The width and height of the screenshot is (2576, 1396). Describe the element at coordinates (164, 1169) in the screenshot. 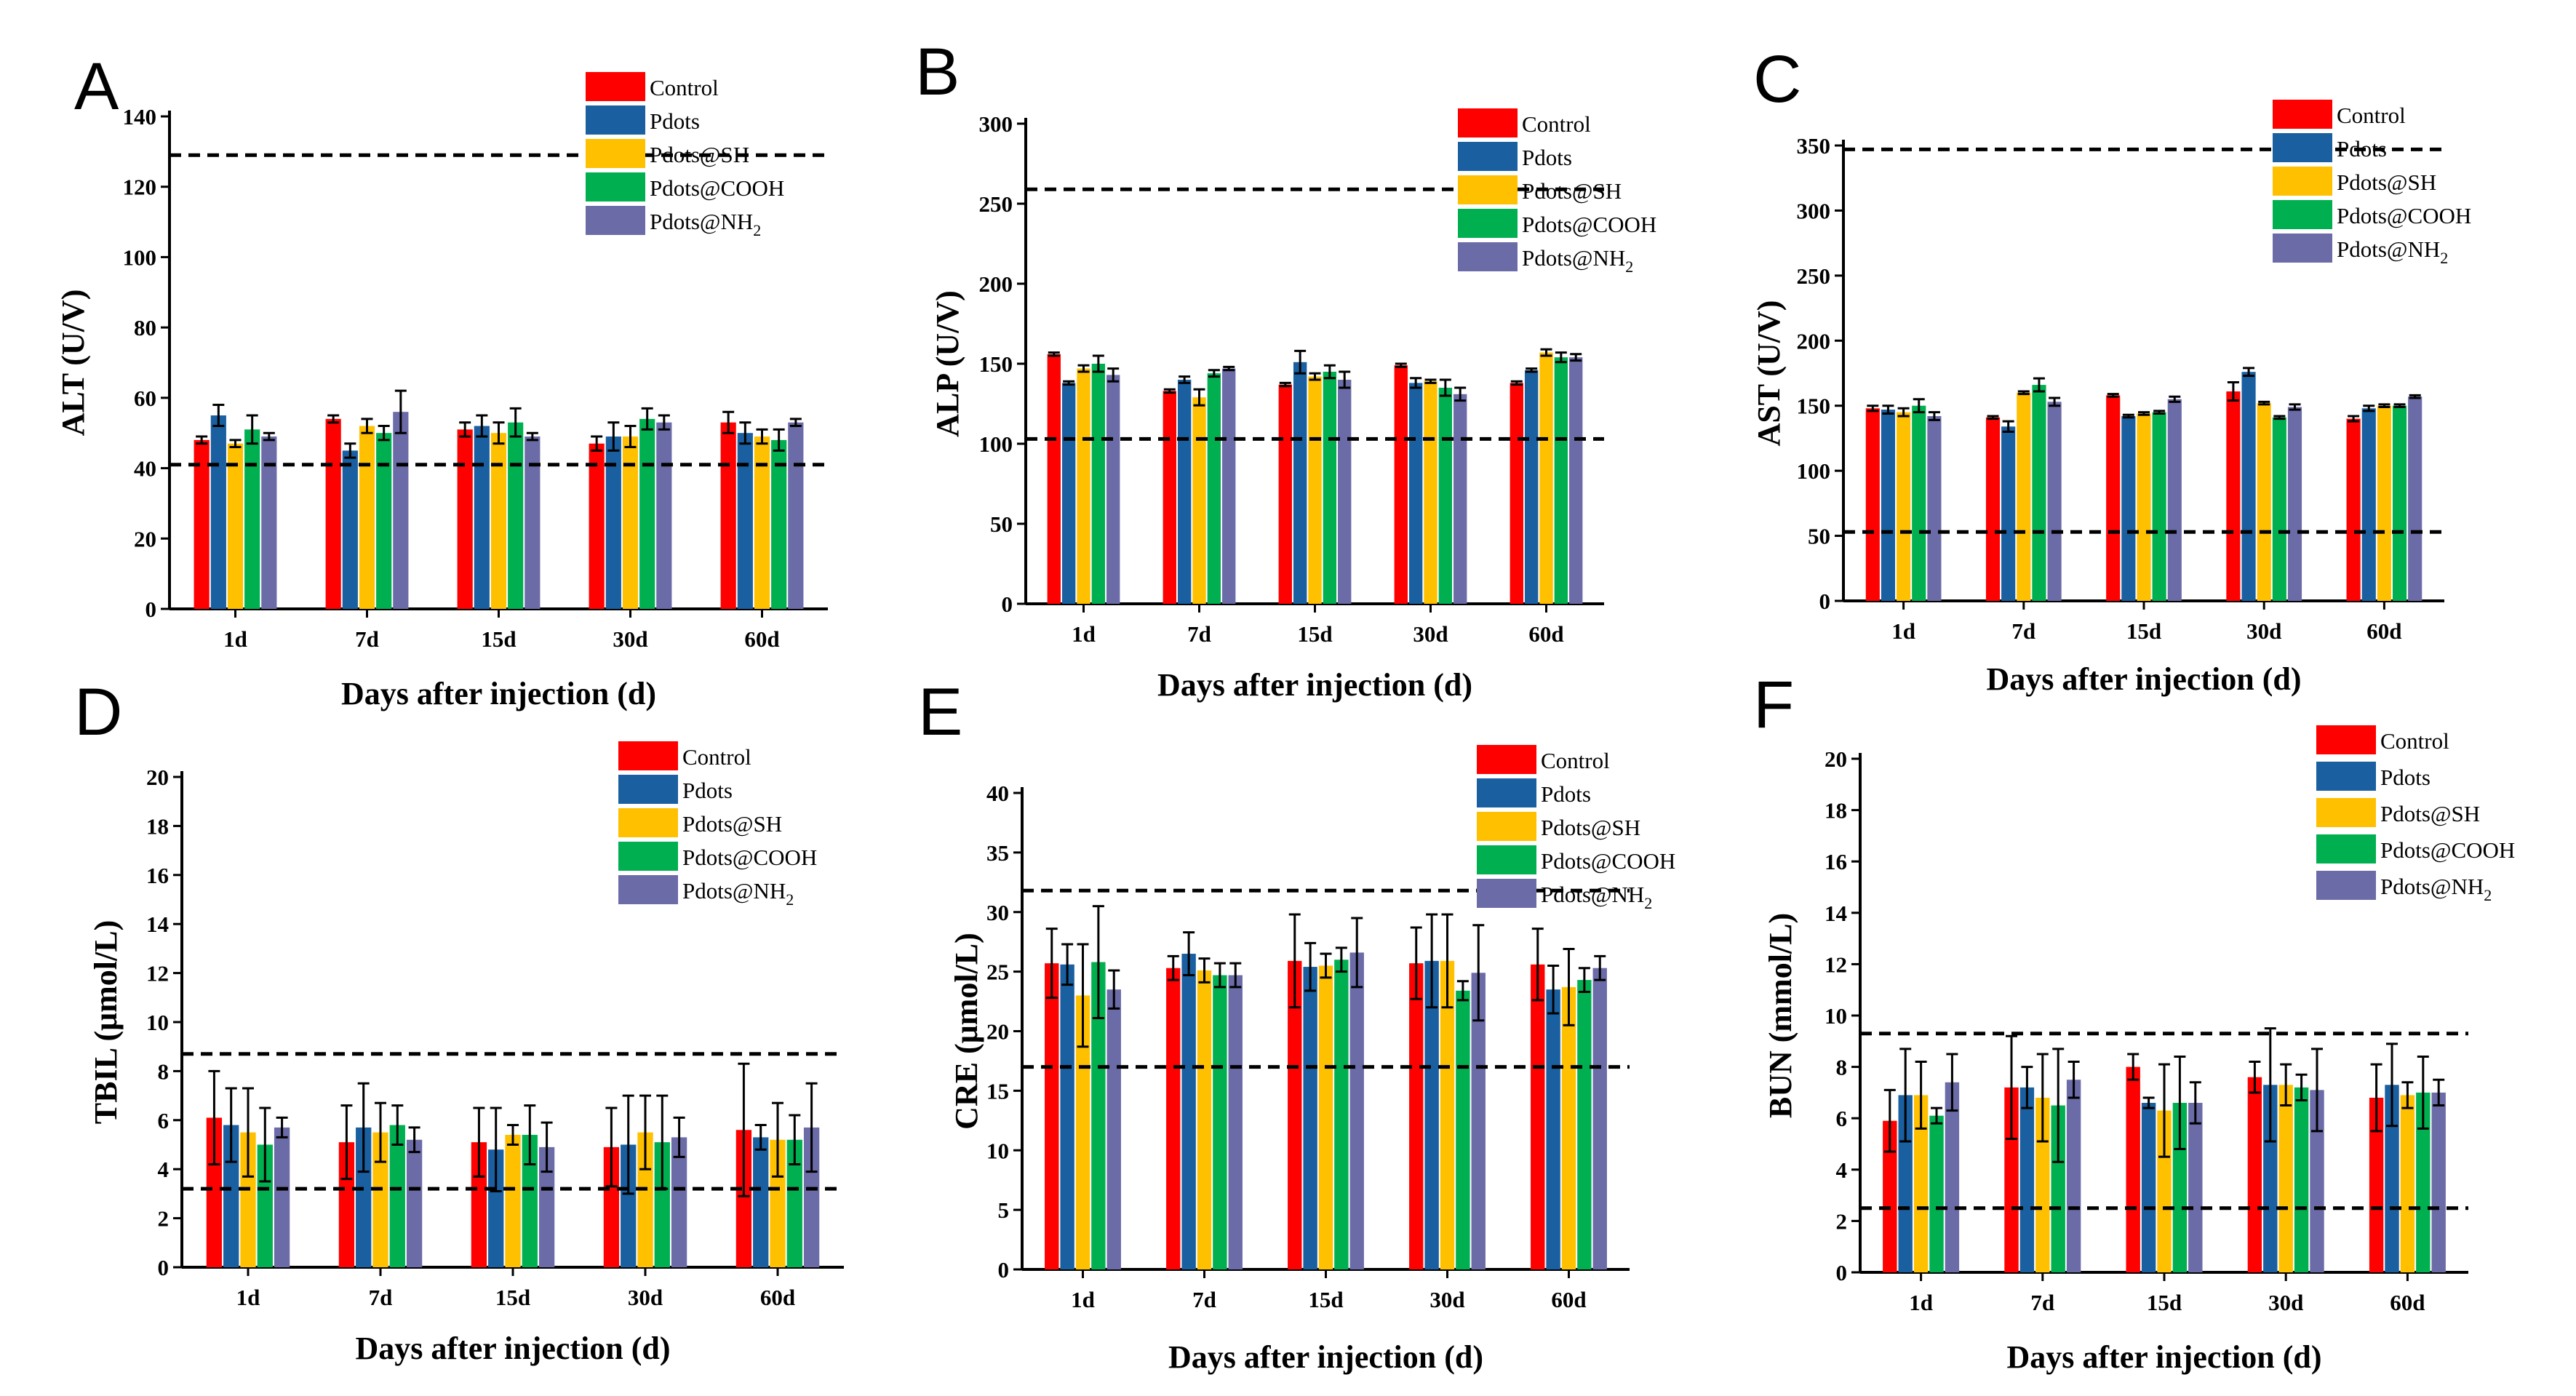

I see `y-tick-label: 4` at that location.